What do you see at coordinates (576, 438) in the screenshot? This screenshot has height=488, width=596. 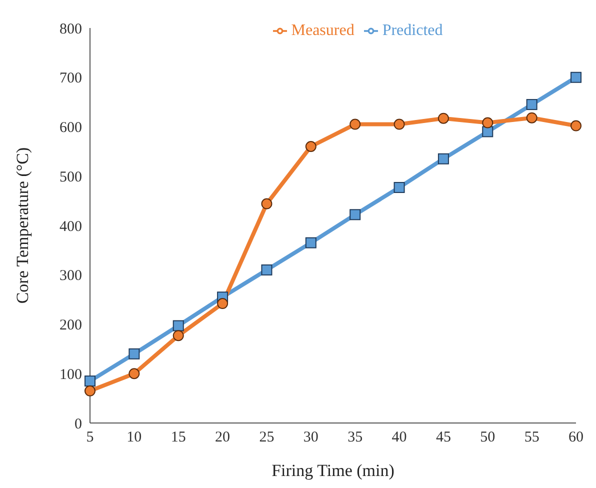 I see `x-tick-label: 60` at bounding box center [576, 438].